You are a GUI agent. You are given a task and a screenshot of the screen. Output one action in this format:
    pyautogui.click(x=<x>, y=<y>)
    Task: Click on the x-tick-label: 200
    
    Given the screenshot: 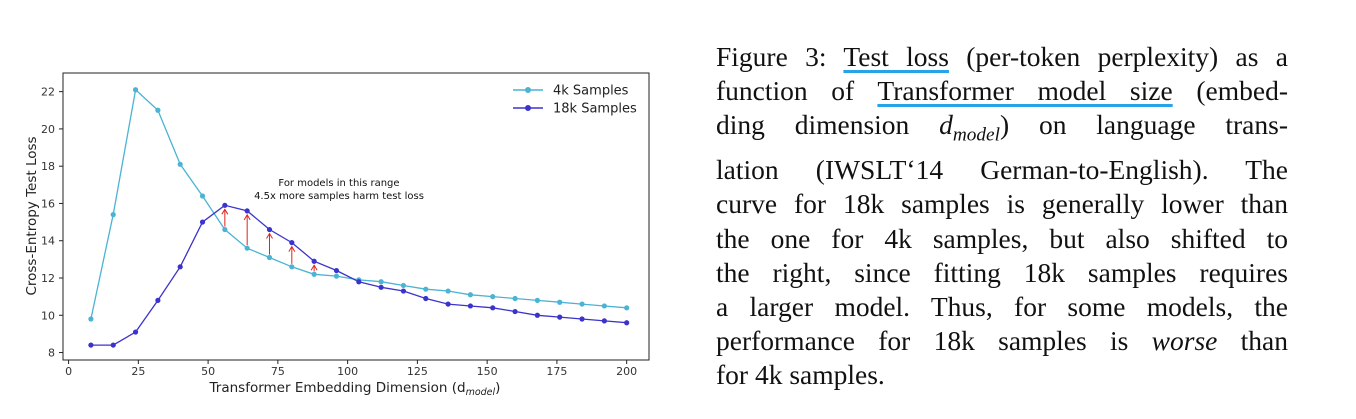 What is the action you would take?
    pyautogui.click(x=626, y=371)
    